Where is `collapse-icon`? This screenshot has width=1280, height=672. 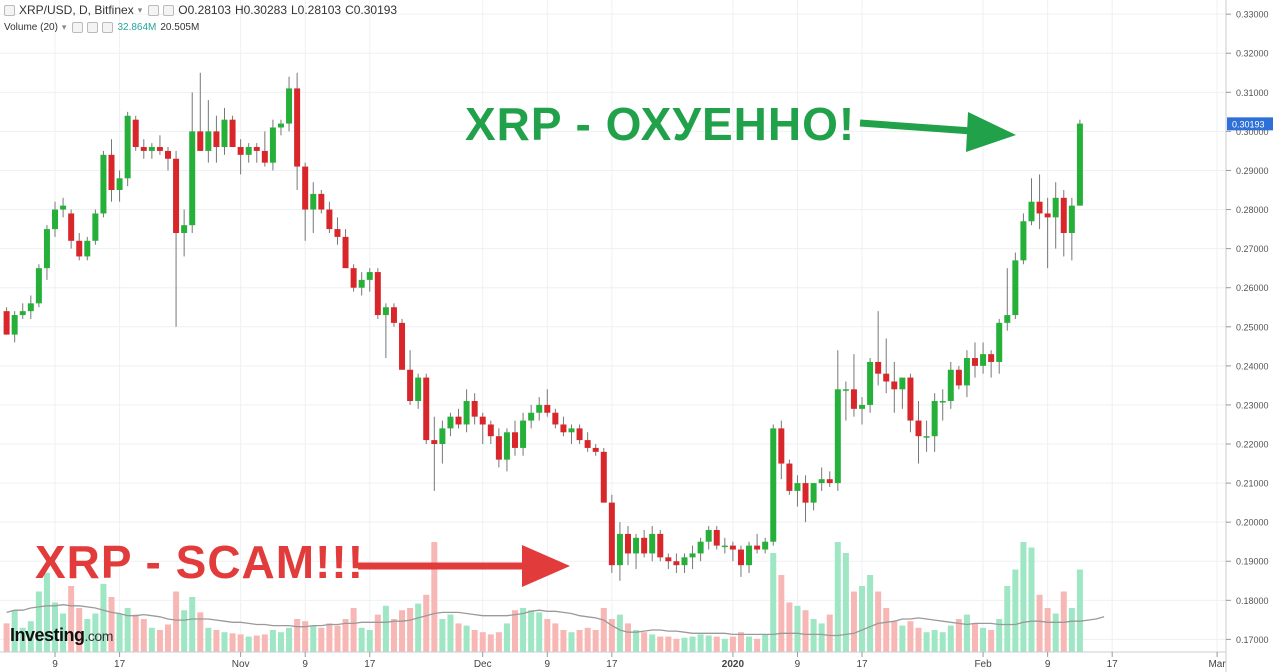
collapse-icon is located at coordinates (9, 10).